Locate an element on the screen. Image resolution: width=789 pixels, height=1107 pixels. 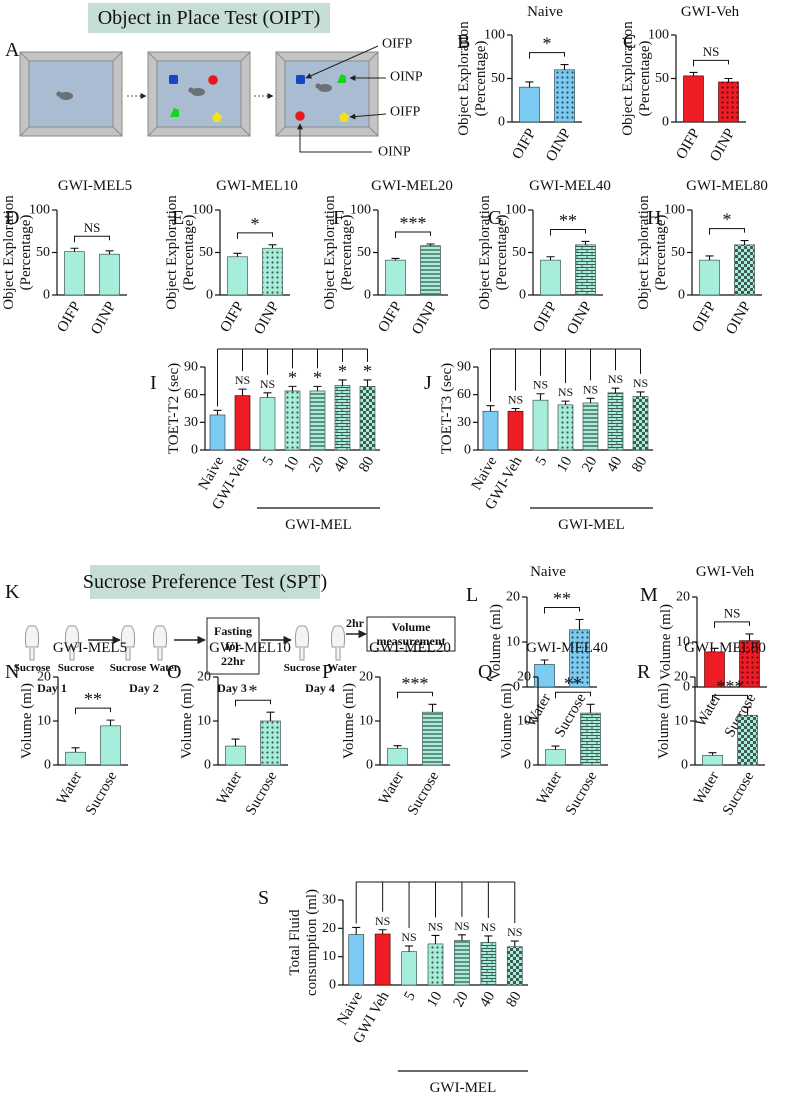
step-label: Volume is located at coordinates (412, 627).